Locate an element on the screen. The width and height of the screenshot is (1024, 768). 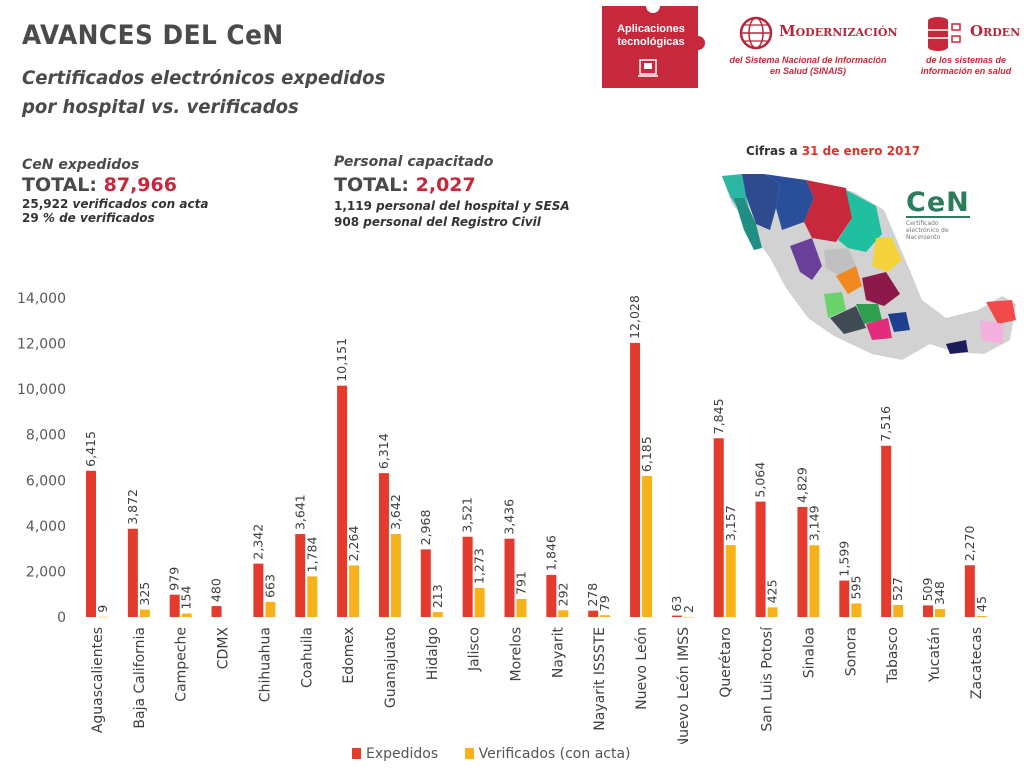
y-axis: 0 2,000 4,000 6,000 8,000 10,000 12,000 14,000 is located at coordinates (41, 458).